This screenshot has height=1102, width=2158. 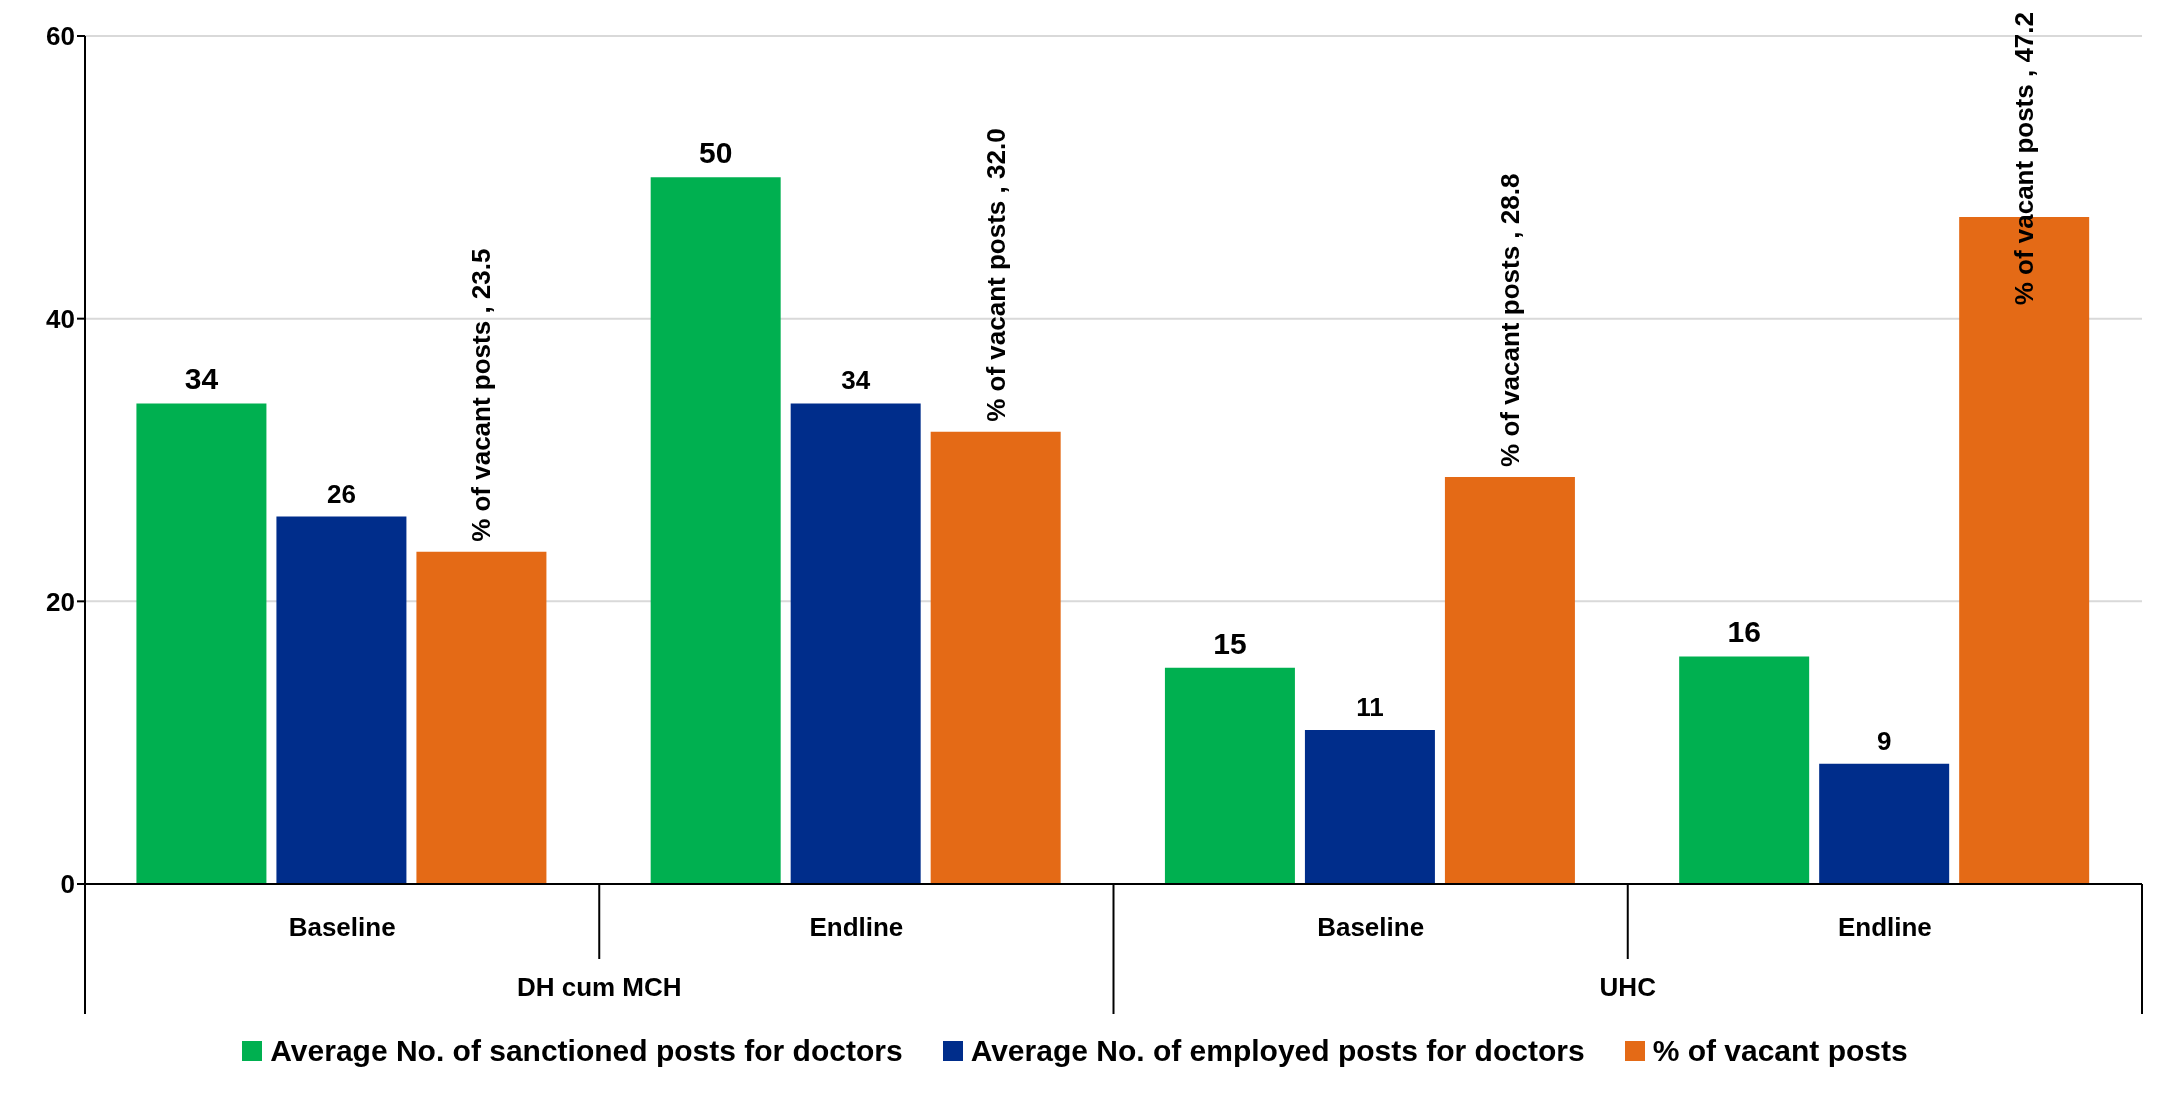 I want to click on data-label: % of vacant posts , 28.8, so click(x=1509, y=320).